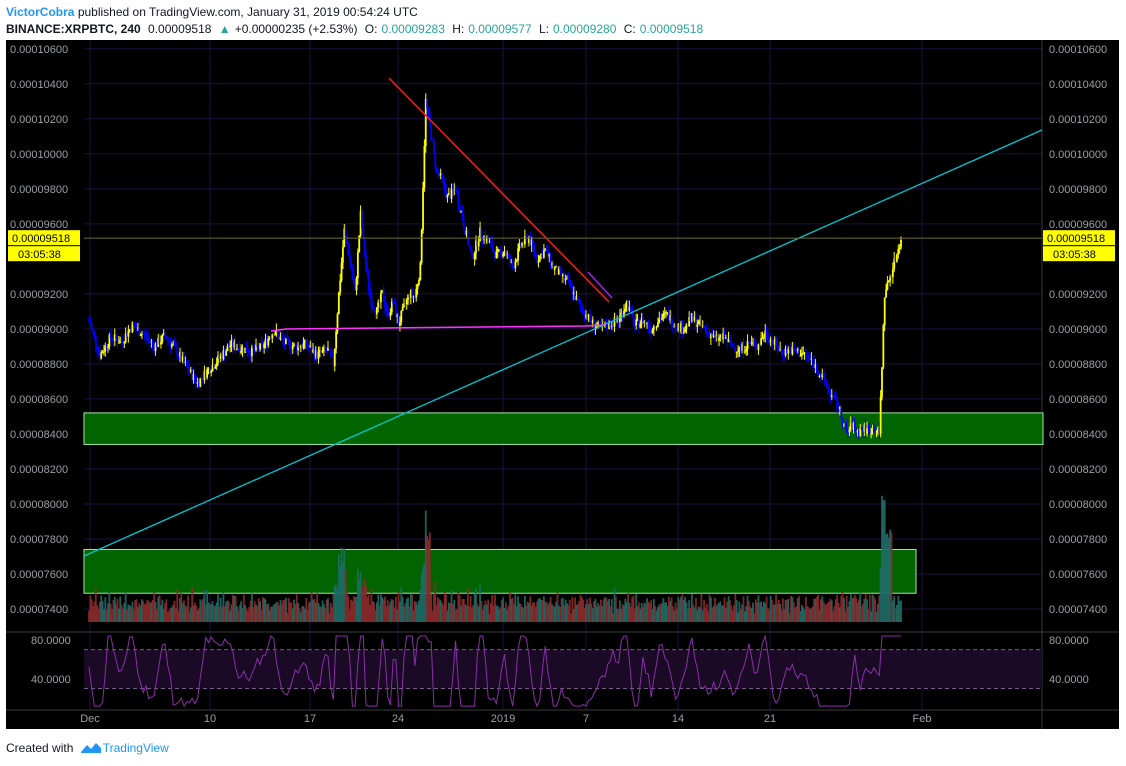  I want to click on tradingview-link: TradingView, so click(135, 748).